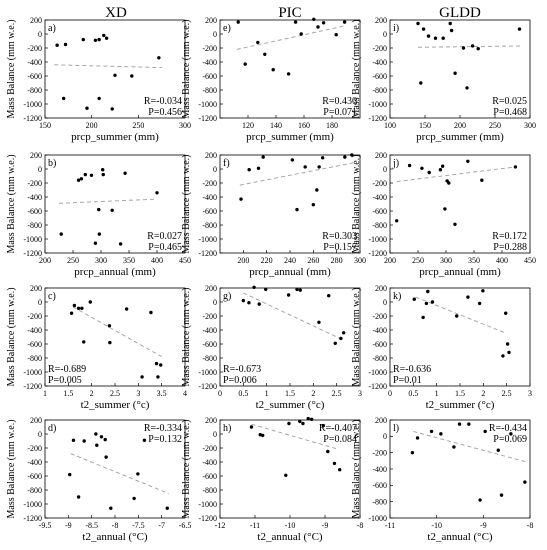 The width and height of the screenshot is (547, 550). Describe the element at coordinates (304, 125) in the screenshot. I see `x-tick-label: 160` at that location.